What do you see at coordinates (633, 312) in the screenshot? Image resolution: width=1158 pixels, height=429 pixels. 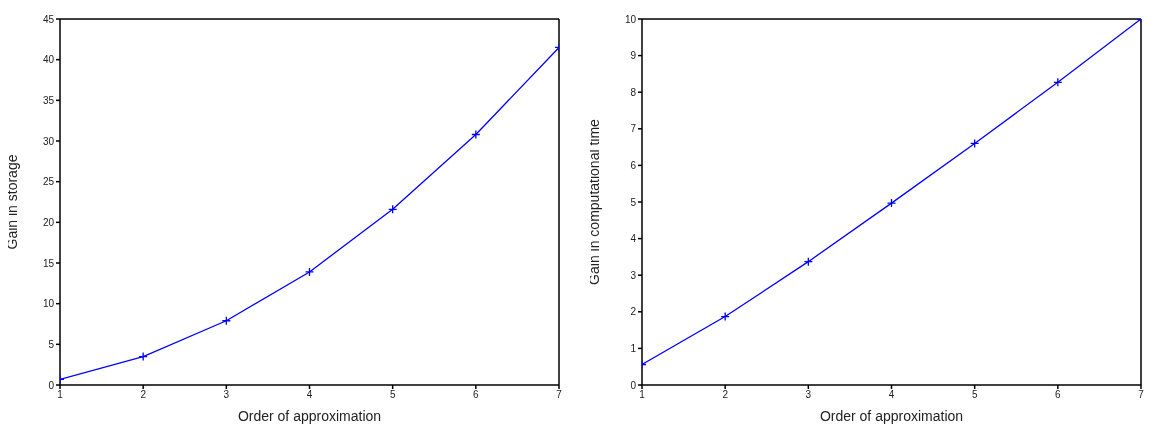 I see `y-tick-label: 2` at bounding box center [633, 312].